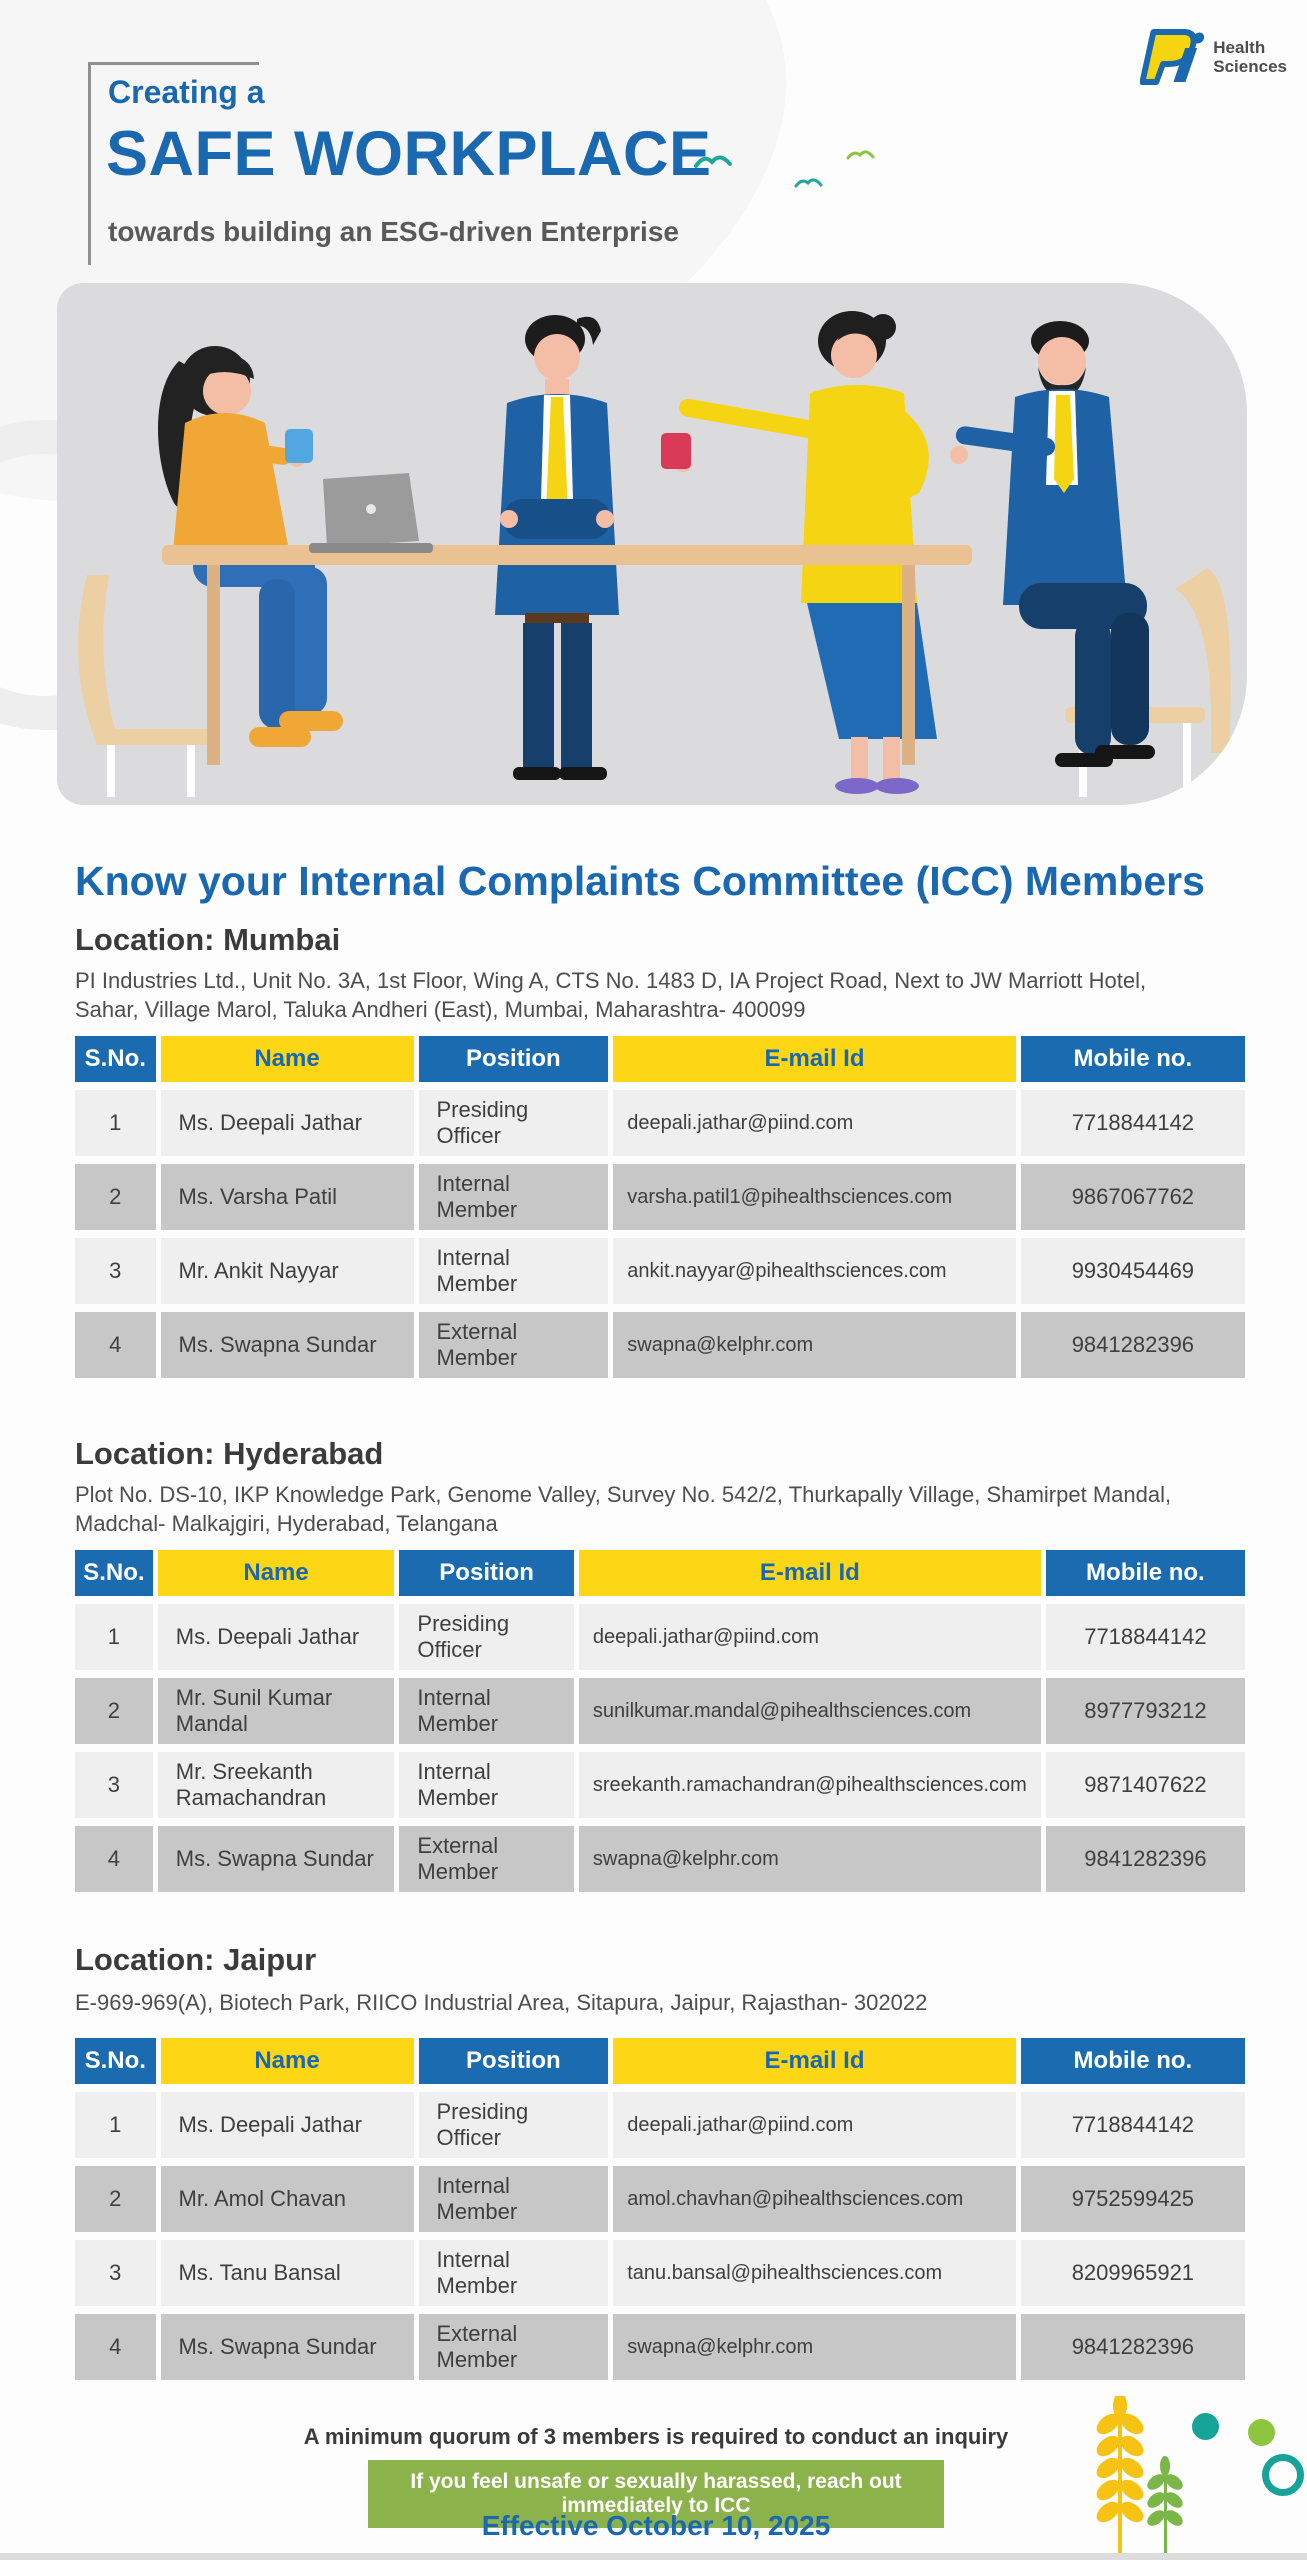  I want to click on mobile-cell: 8977793212, so click(1145, 1711).